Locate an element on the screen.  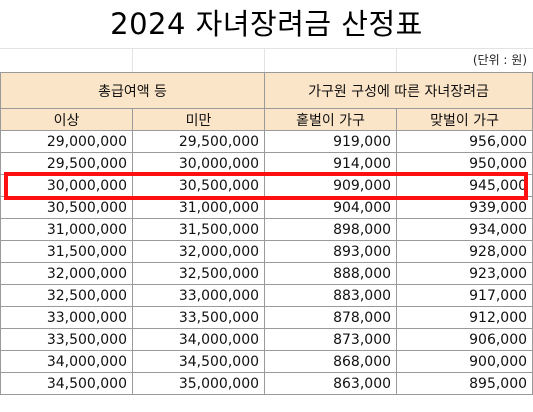
cell-dual-earner: 895,000 is located at coordinates (464, 383).